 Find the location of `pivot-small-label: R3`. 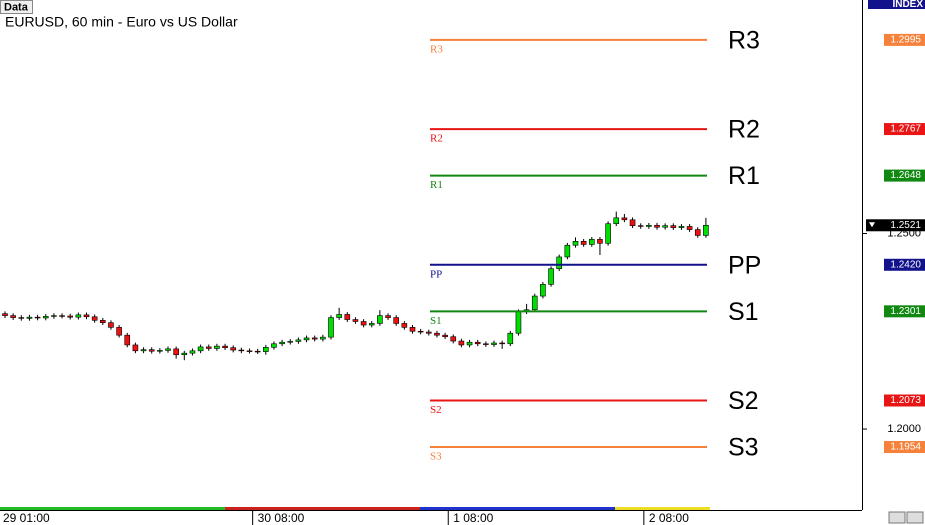

pivot-small-label: R3 is located at coordinates (436, 49).